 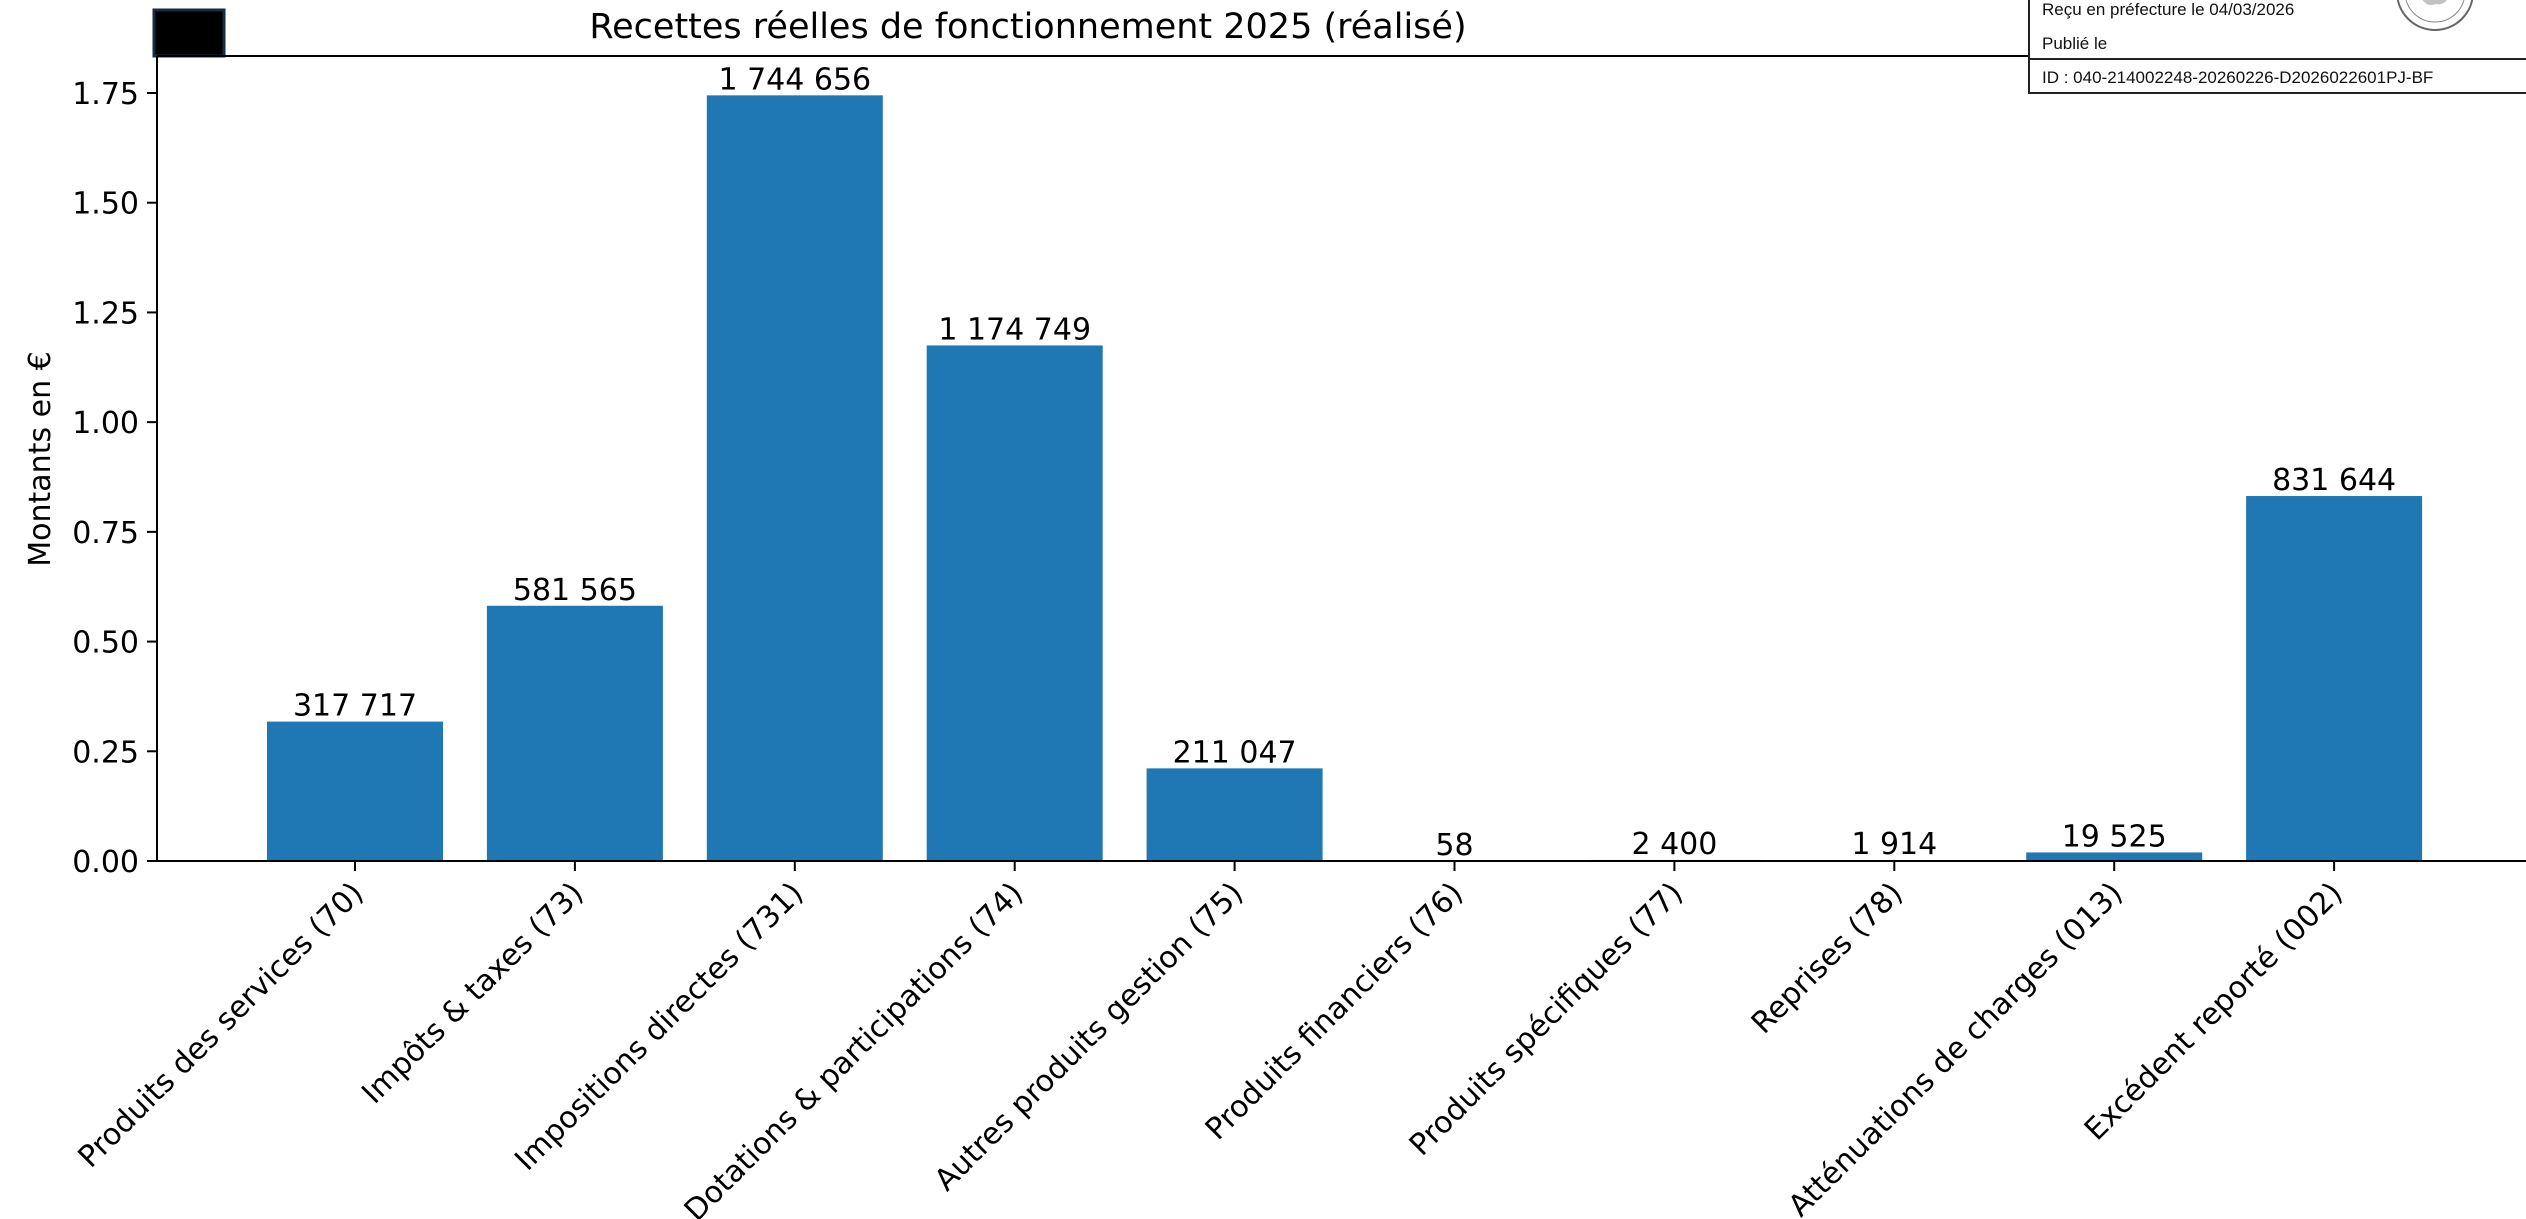 What do you see at coordinates (105, 752) in the screenshot?
I see `y-tick-label: 0.25` at bounding box center [105, 752].